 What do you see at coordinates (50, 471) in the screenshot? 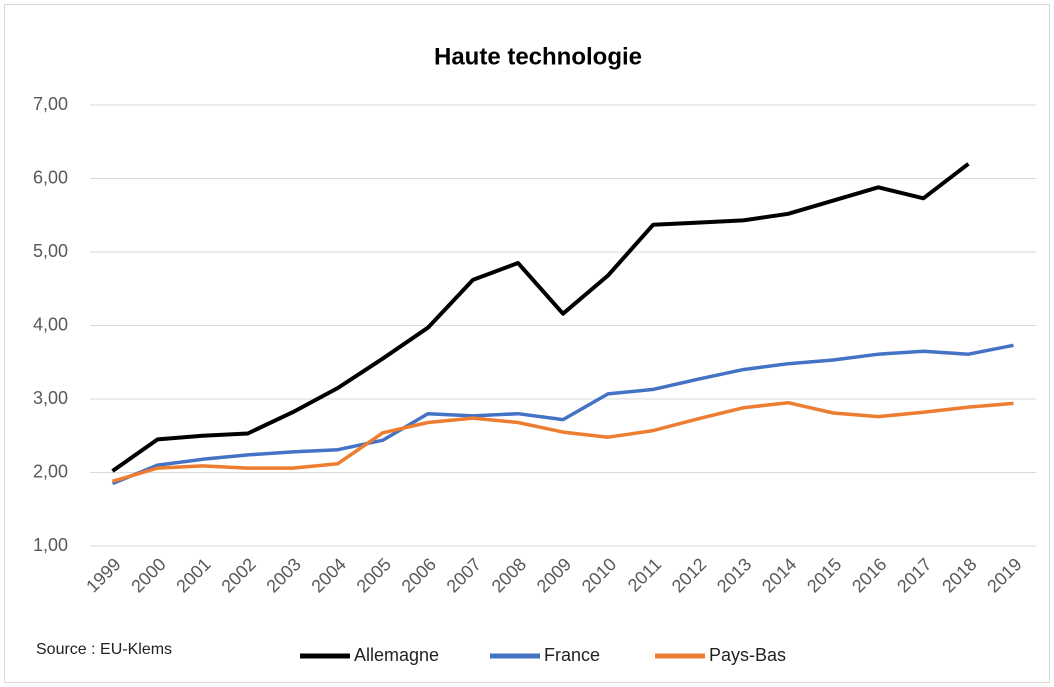
I see `y-tick-label: 2,00` at bounding box center [50, 471].